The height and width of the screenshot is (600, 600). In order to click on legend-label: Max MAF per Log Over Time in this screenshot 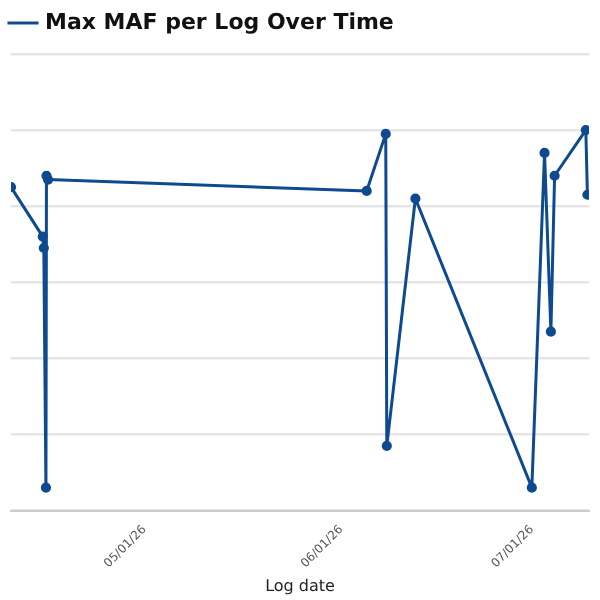, I will do `click(219, 21)`.